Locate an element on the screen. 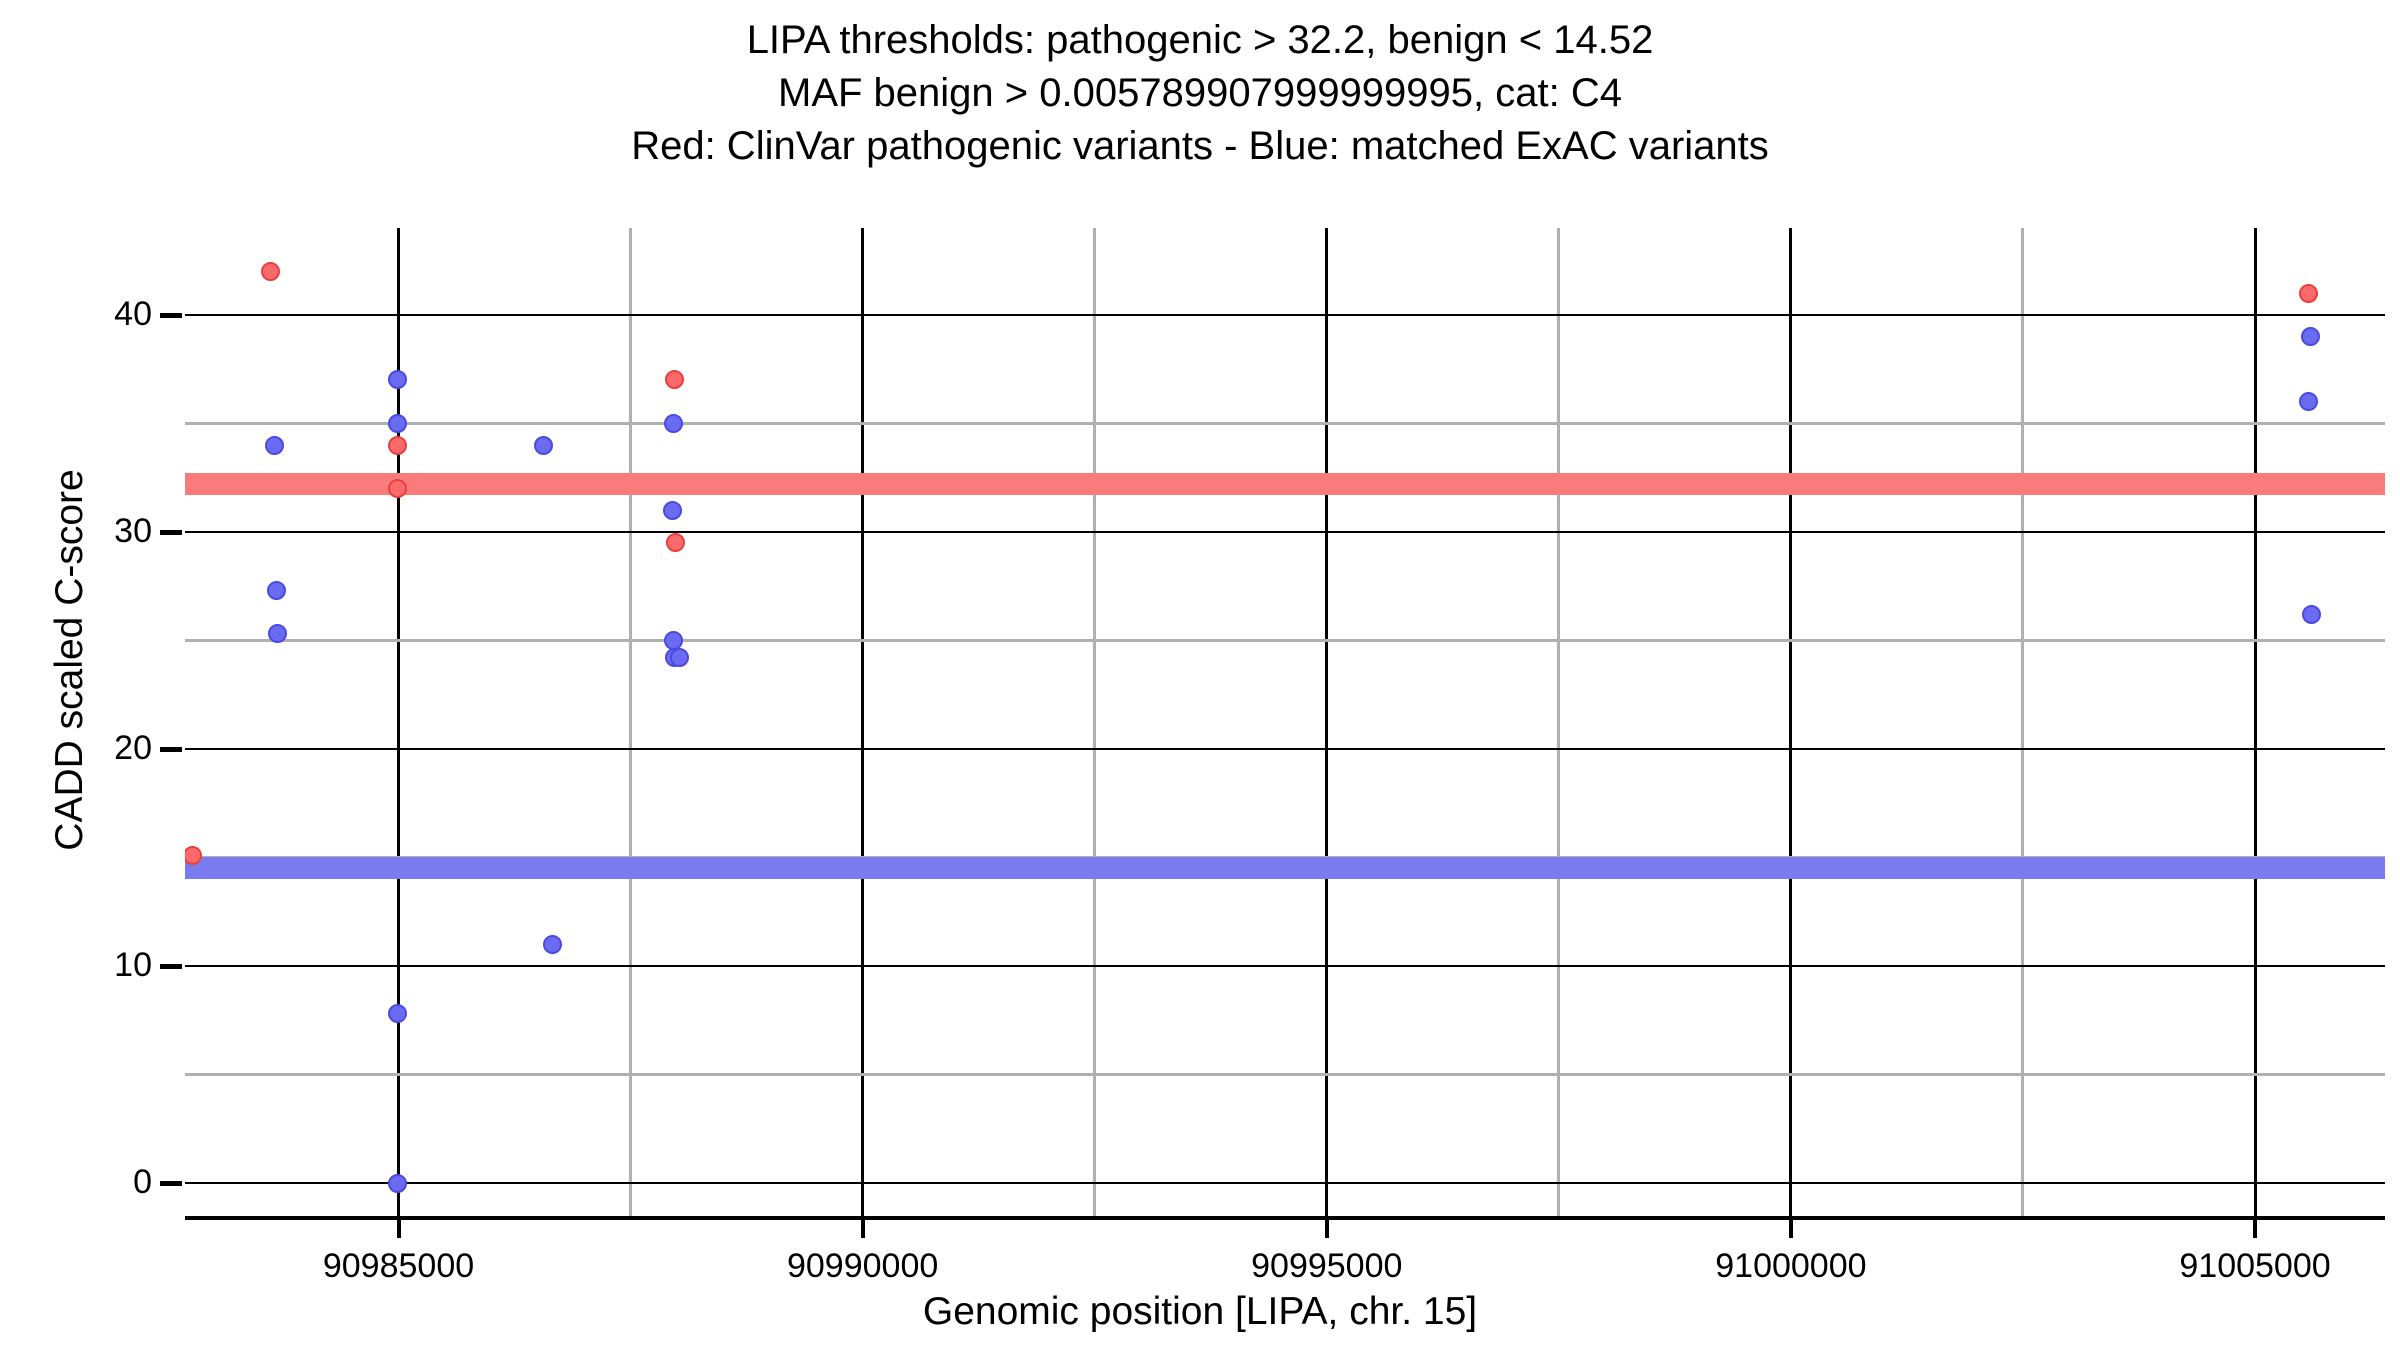 This screenshot has height=1350, width=2400. threshold-line-pathogenic is located at coordinates (1285, 484).